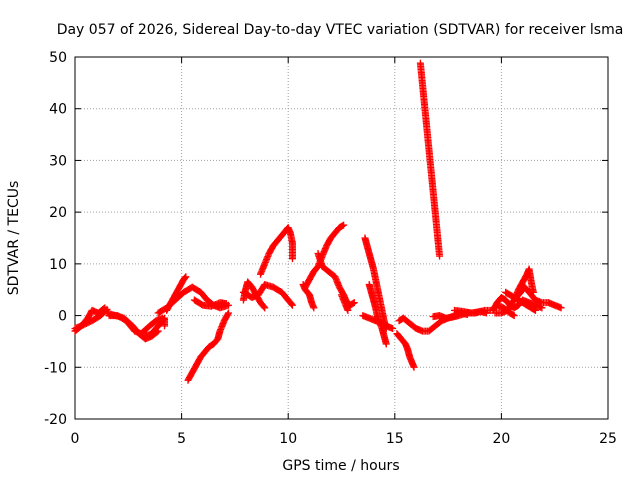 The width and height of the screenshot is (640, 480). Describe the element at coordinates (58, 161) in the screenshot. I see `y-tick-label: 30` at that location.